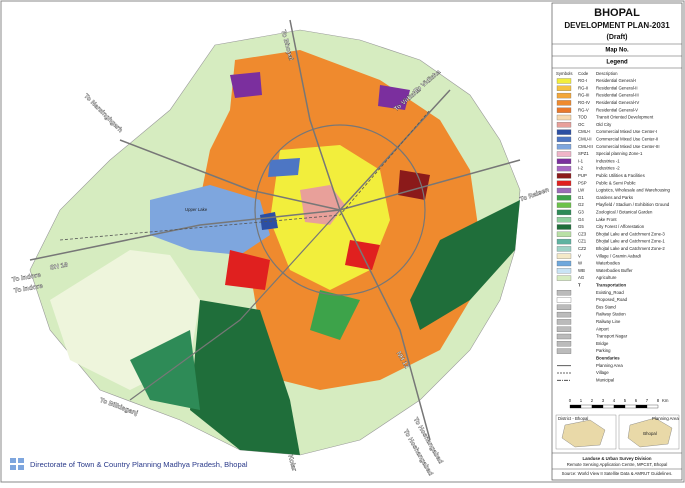 The image size is (685, 488). What do you see at coordinates (585, 146) in the screenshot?
I see `legend-code: CMU-III` at bounding box center [585, 146].